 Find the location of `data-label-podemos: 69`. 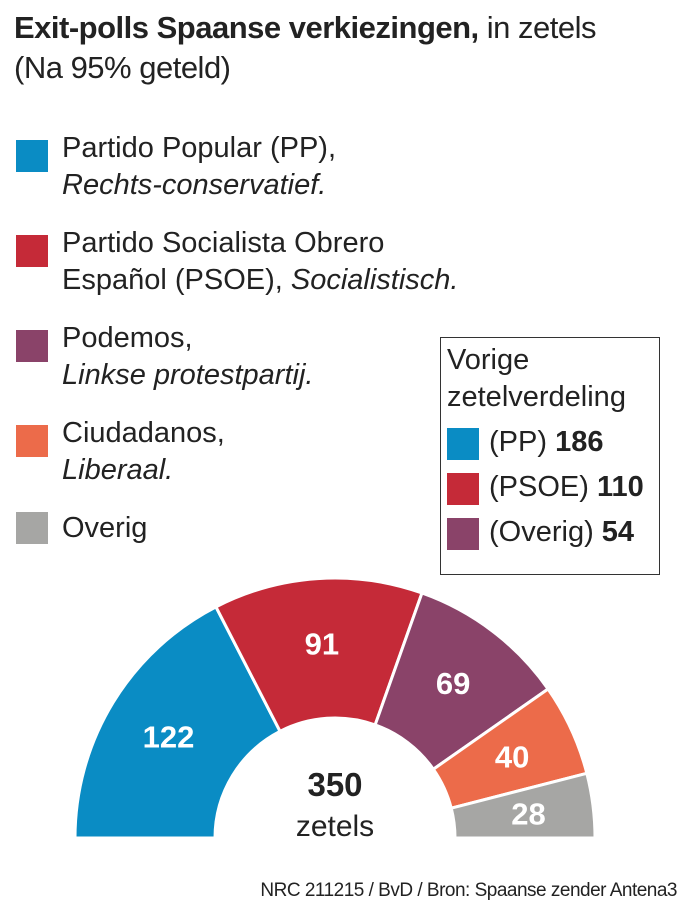

data-label-podemos: 69 is located at coordinates (453, 683).